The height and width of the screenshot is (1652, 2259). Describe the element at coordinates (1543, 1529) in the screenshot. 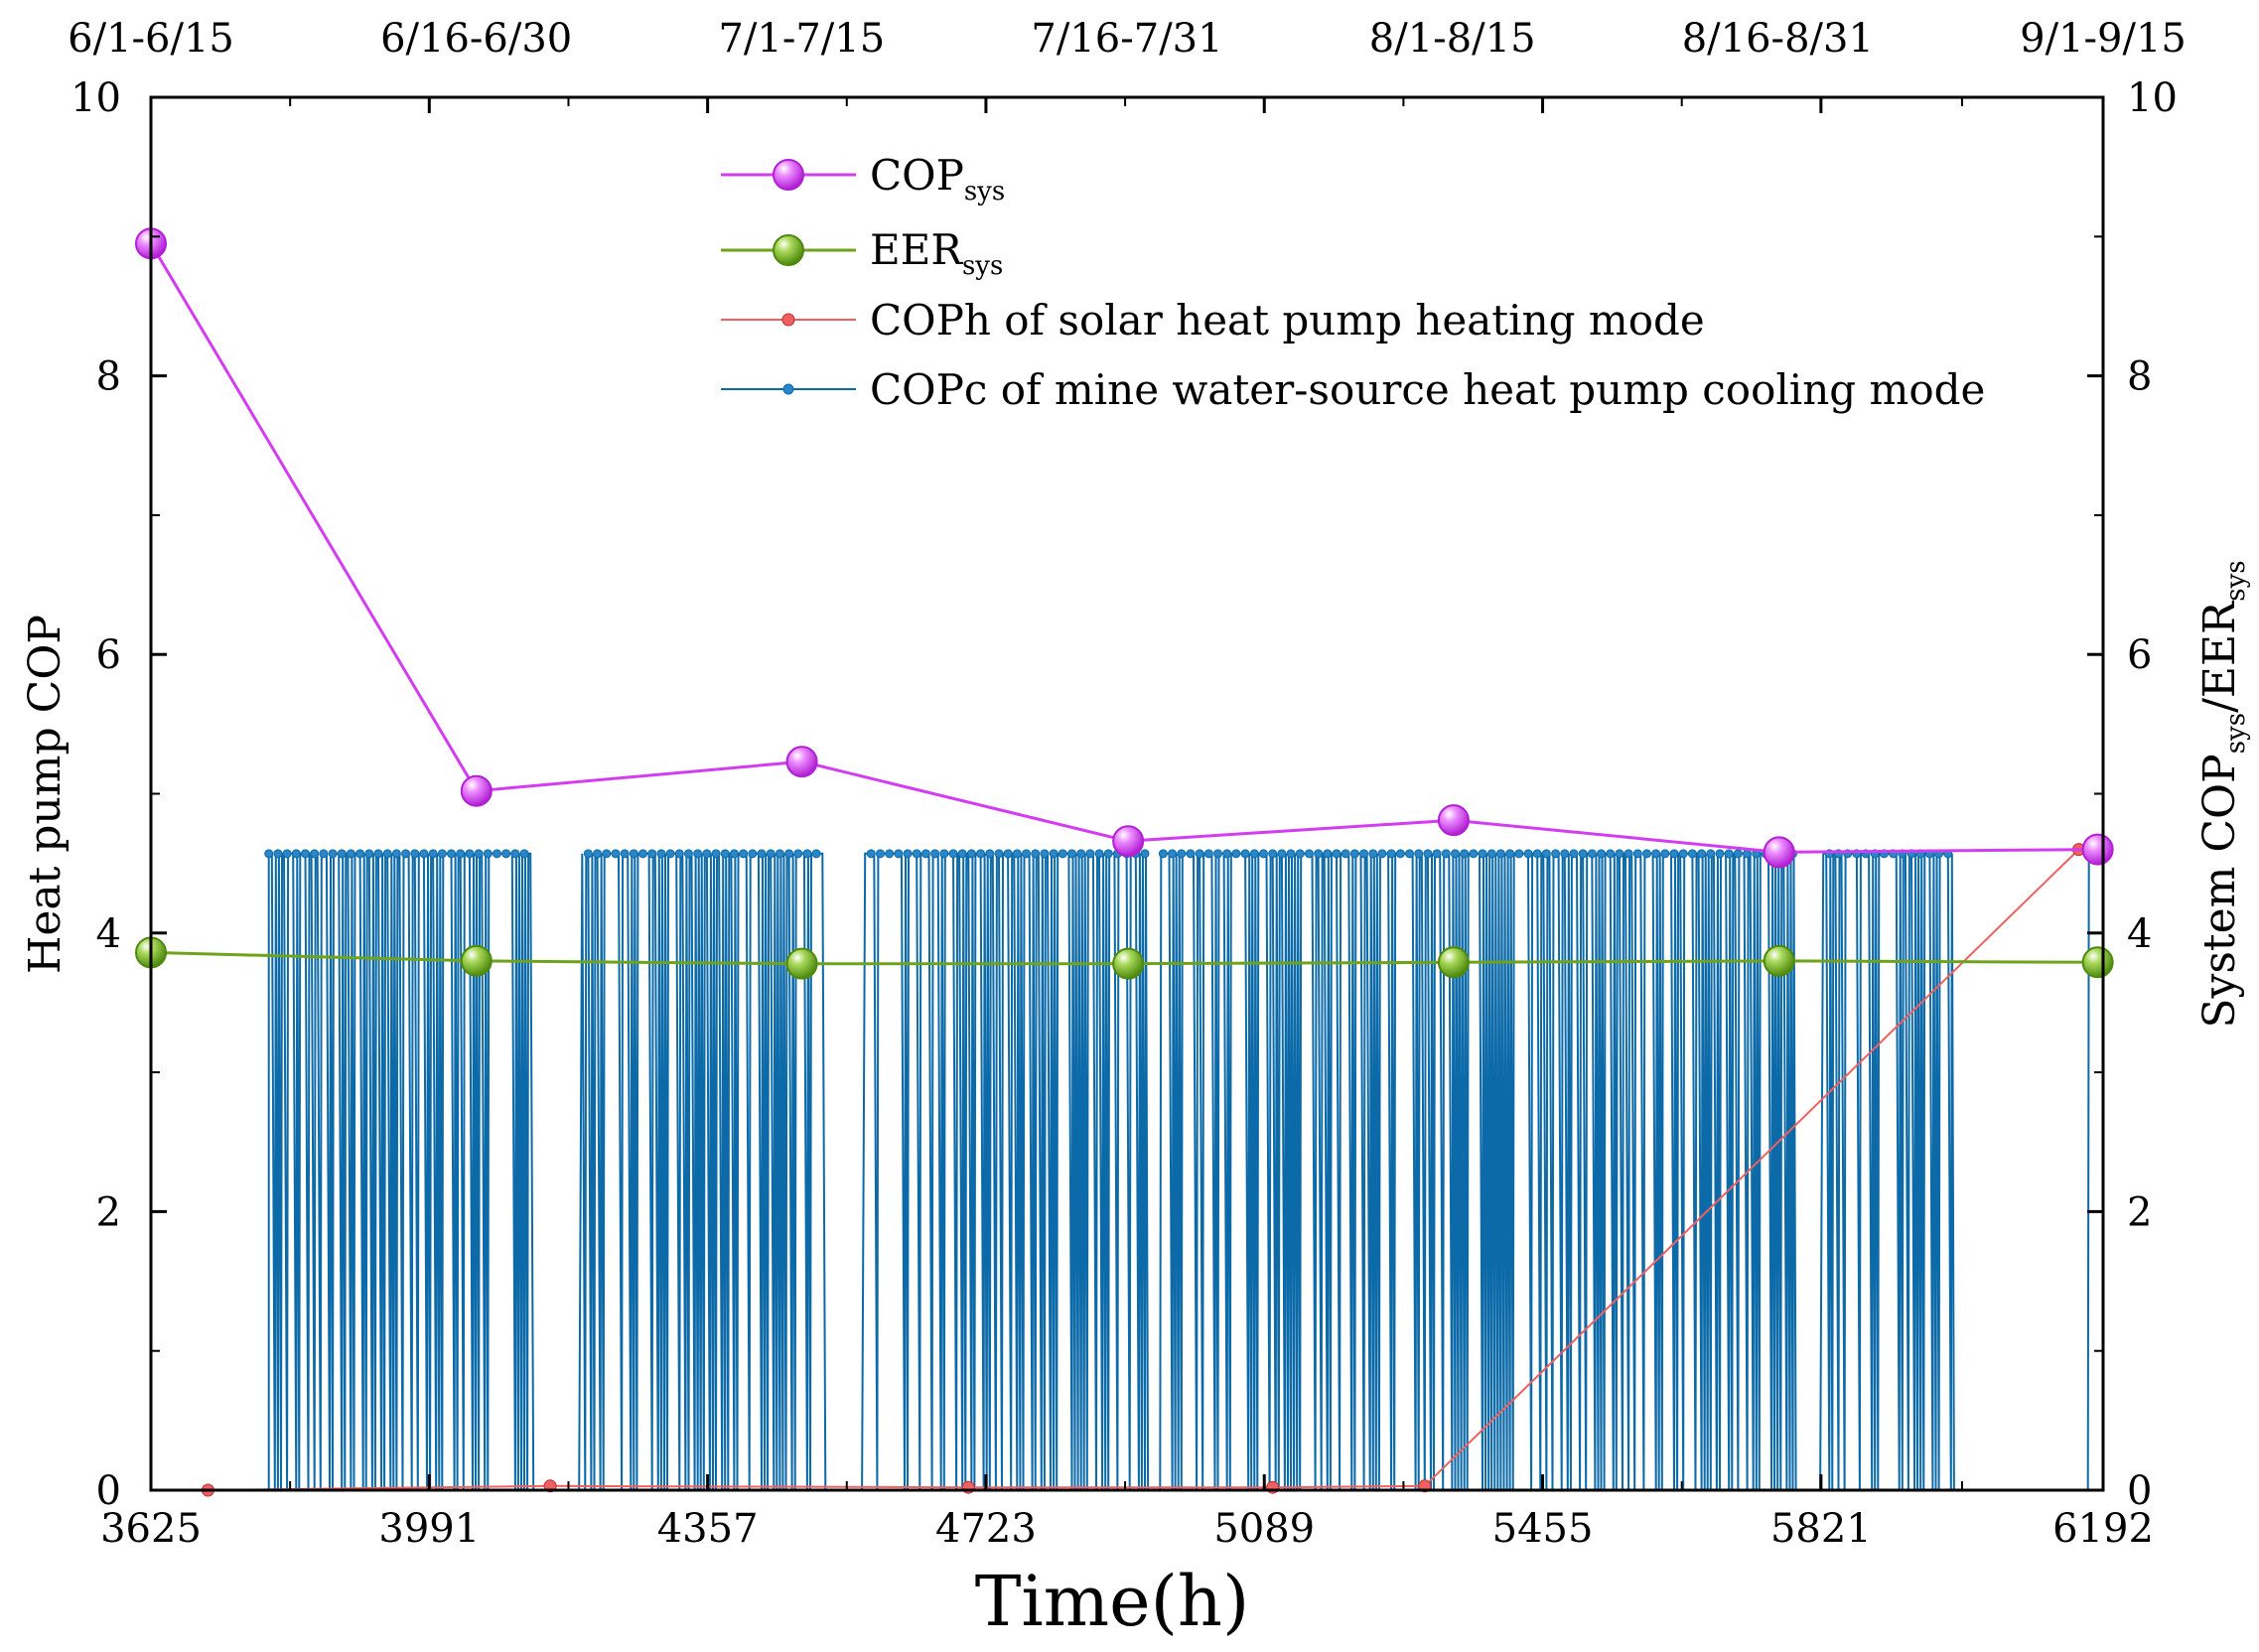

I see `x-tick-label: 5455` at that location.